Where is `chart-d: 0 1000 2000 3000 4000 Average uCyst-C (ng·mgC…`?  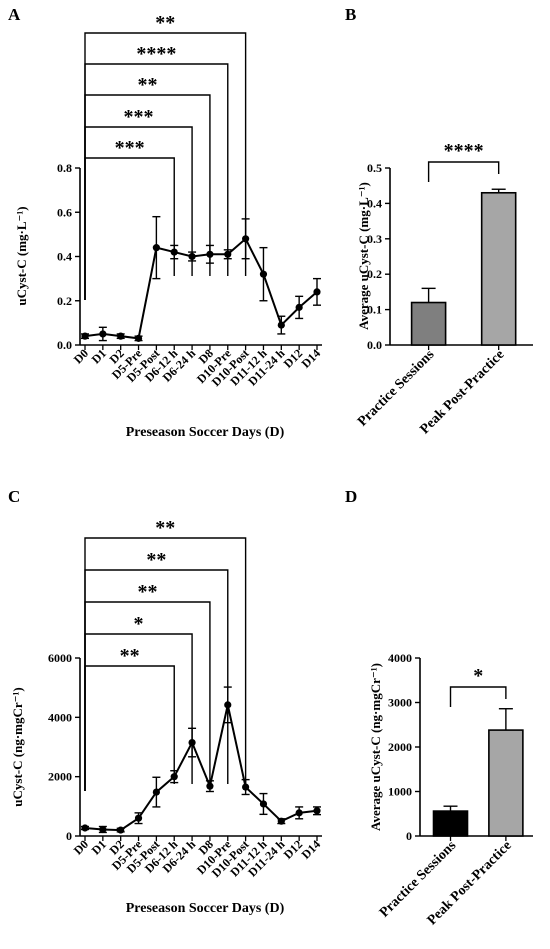
chart-d: 0 1000 2000 3000 4000 Average uCyst-C (ng·mgC… is located at coordinates (450, 789).